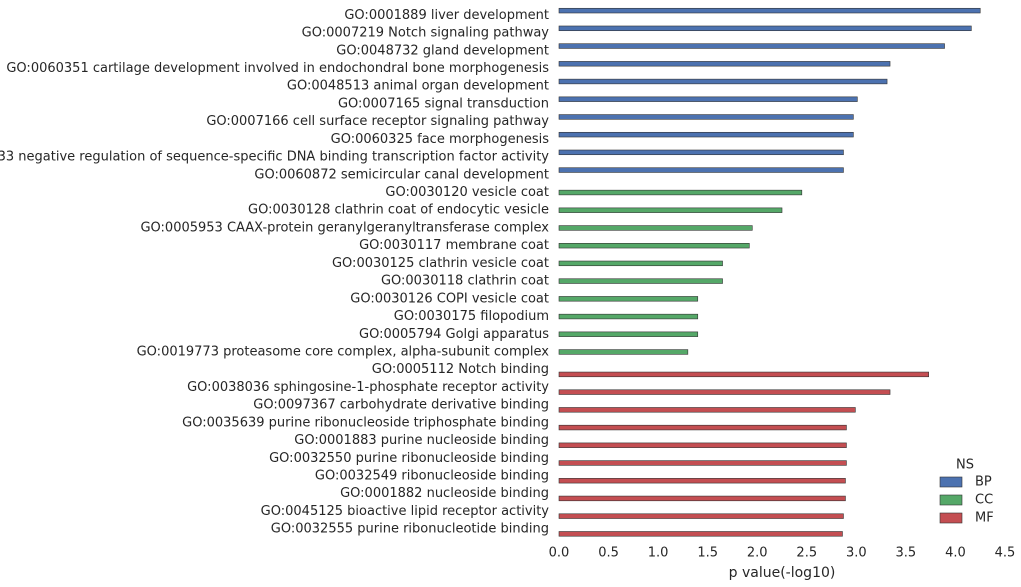 The width and height of the screenshot is (1021, 587). What do you see at coordinates (426, 33) in the screenshot?
I see `y-tick-label: GO:0007219 Notch signaling pathway` at bounding box center [426, 33].